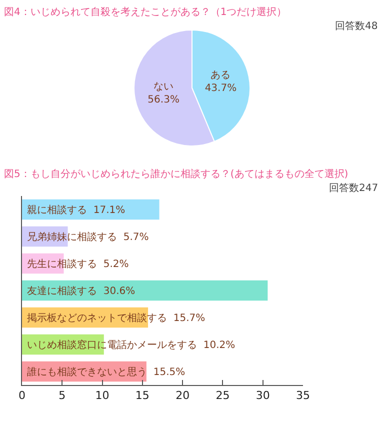 The image size is (384, 424). What do you see at coordinates (164, 87) in the screenshot?
I see `slice-label: ない` at bounding box center [164, 87].